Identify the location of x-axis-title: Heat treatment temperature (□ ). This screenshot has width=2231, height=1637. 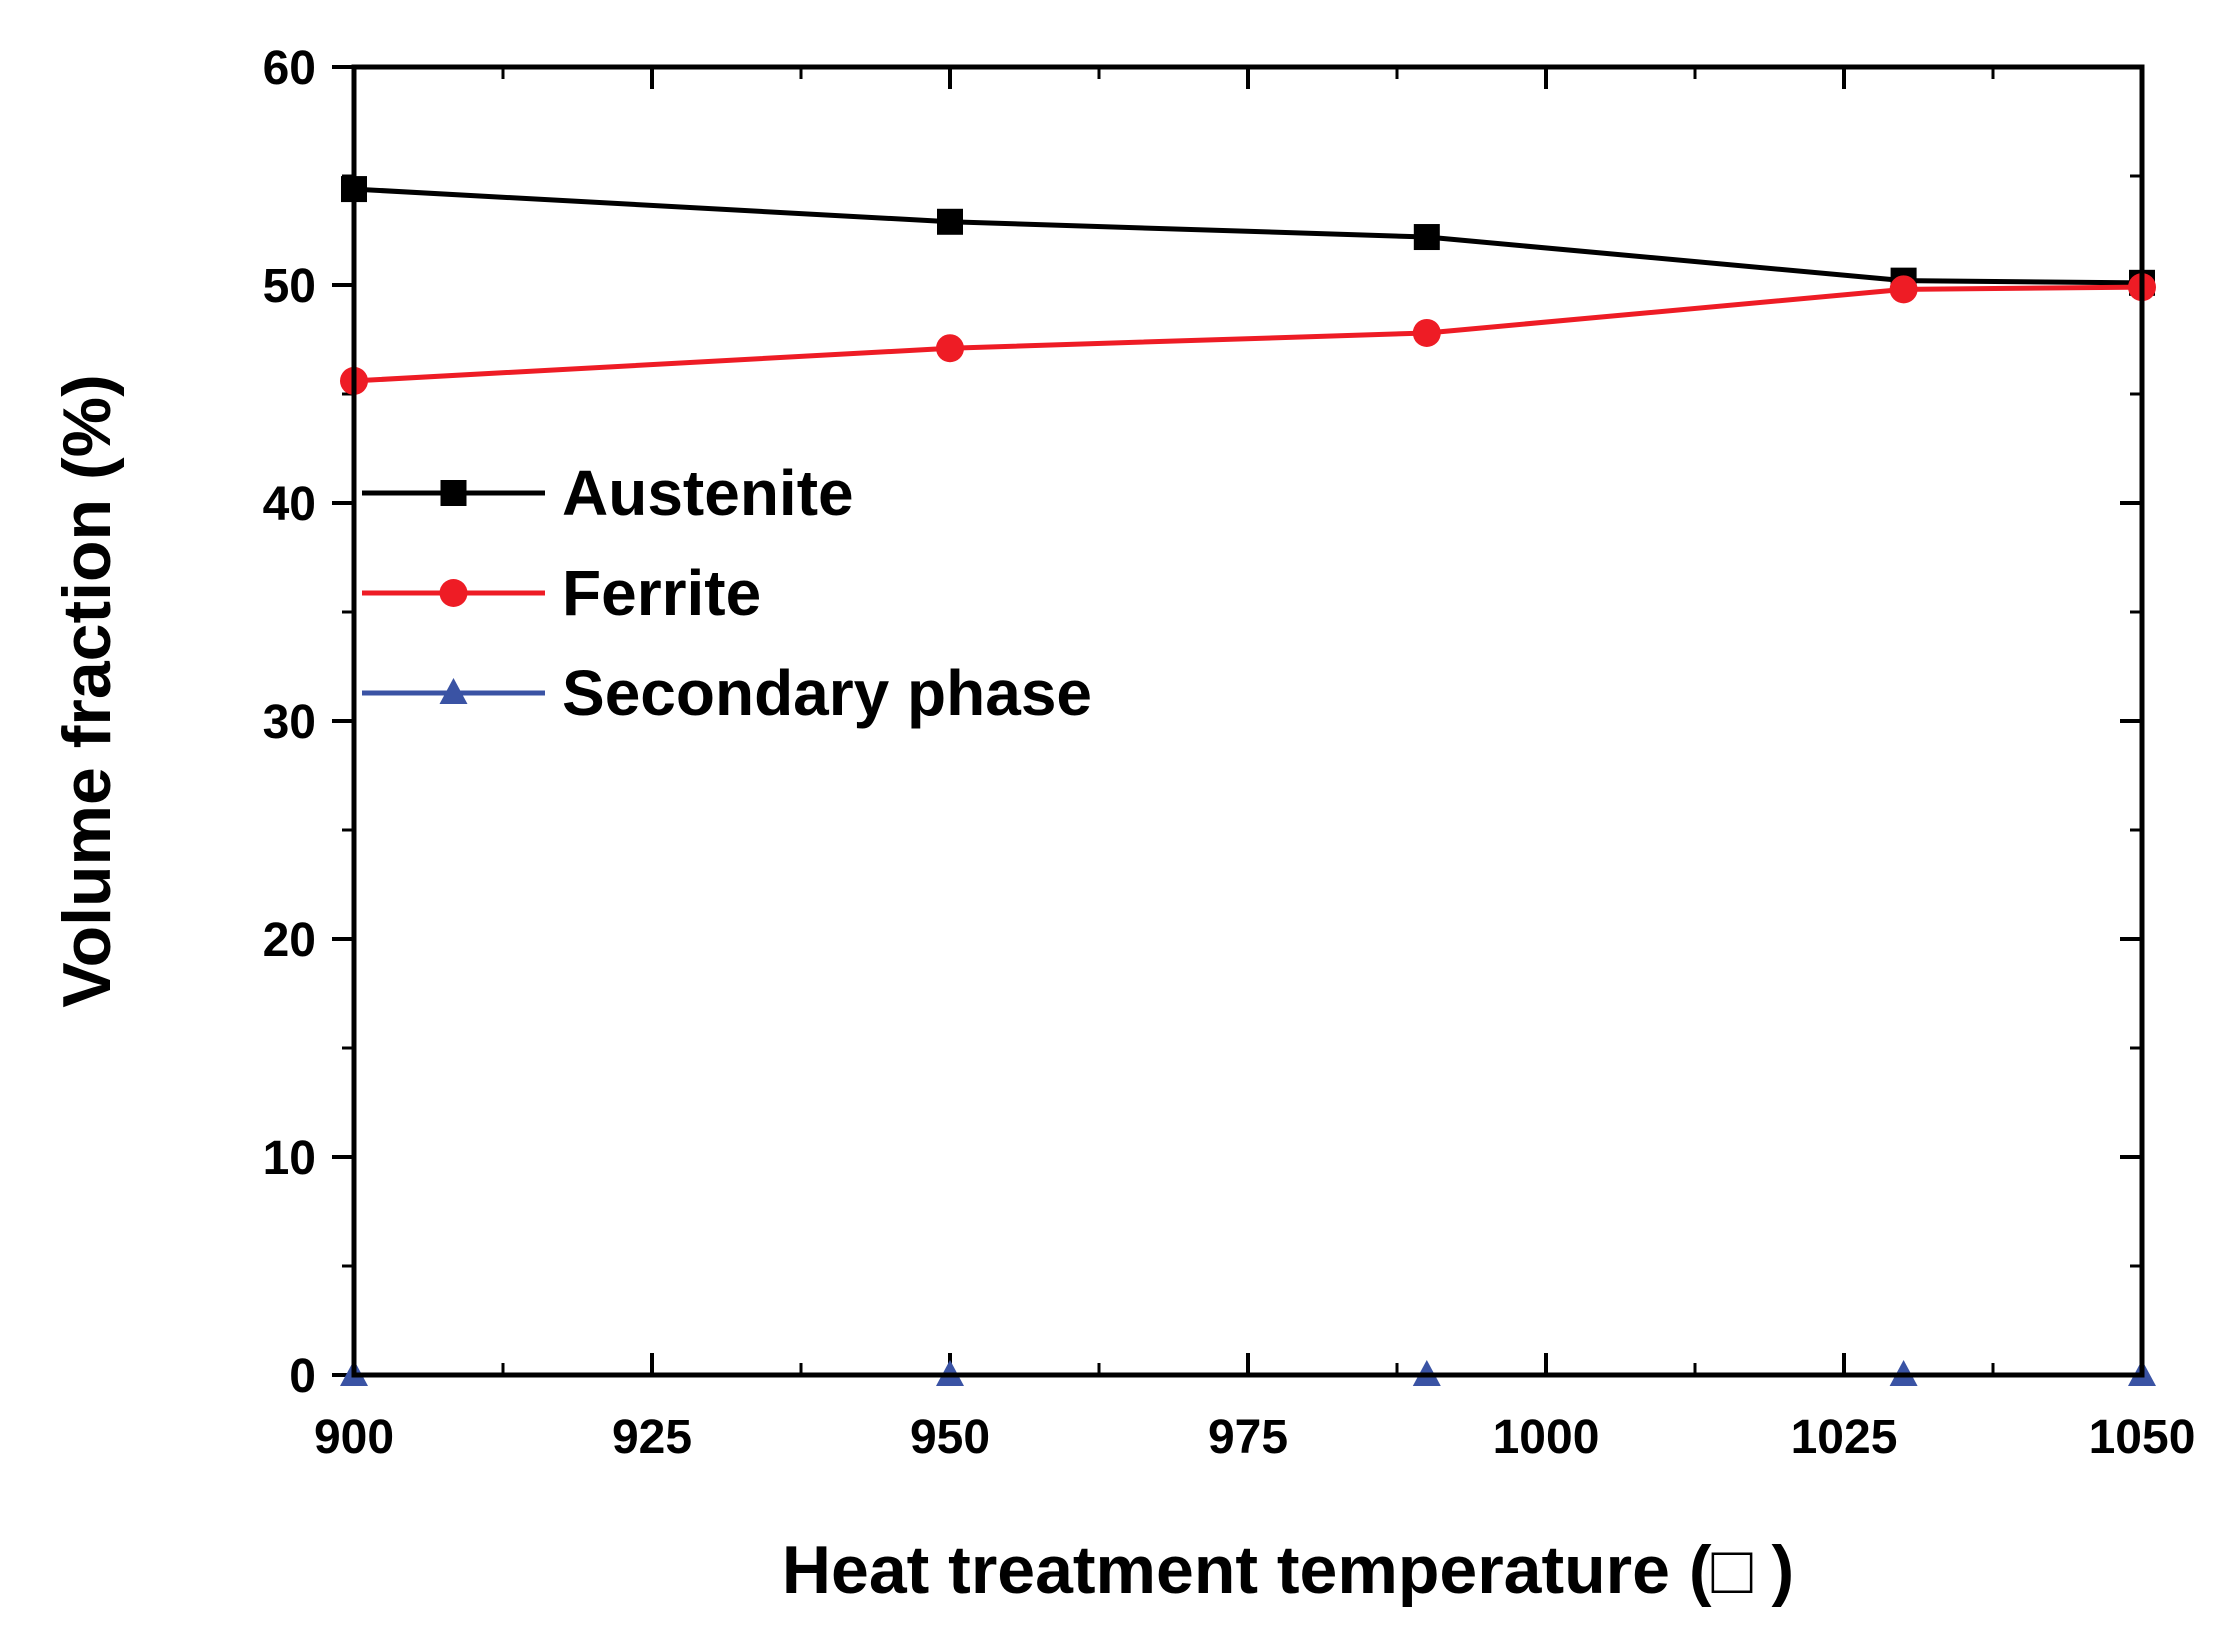
(1288, 1570).